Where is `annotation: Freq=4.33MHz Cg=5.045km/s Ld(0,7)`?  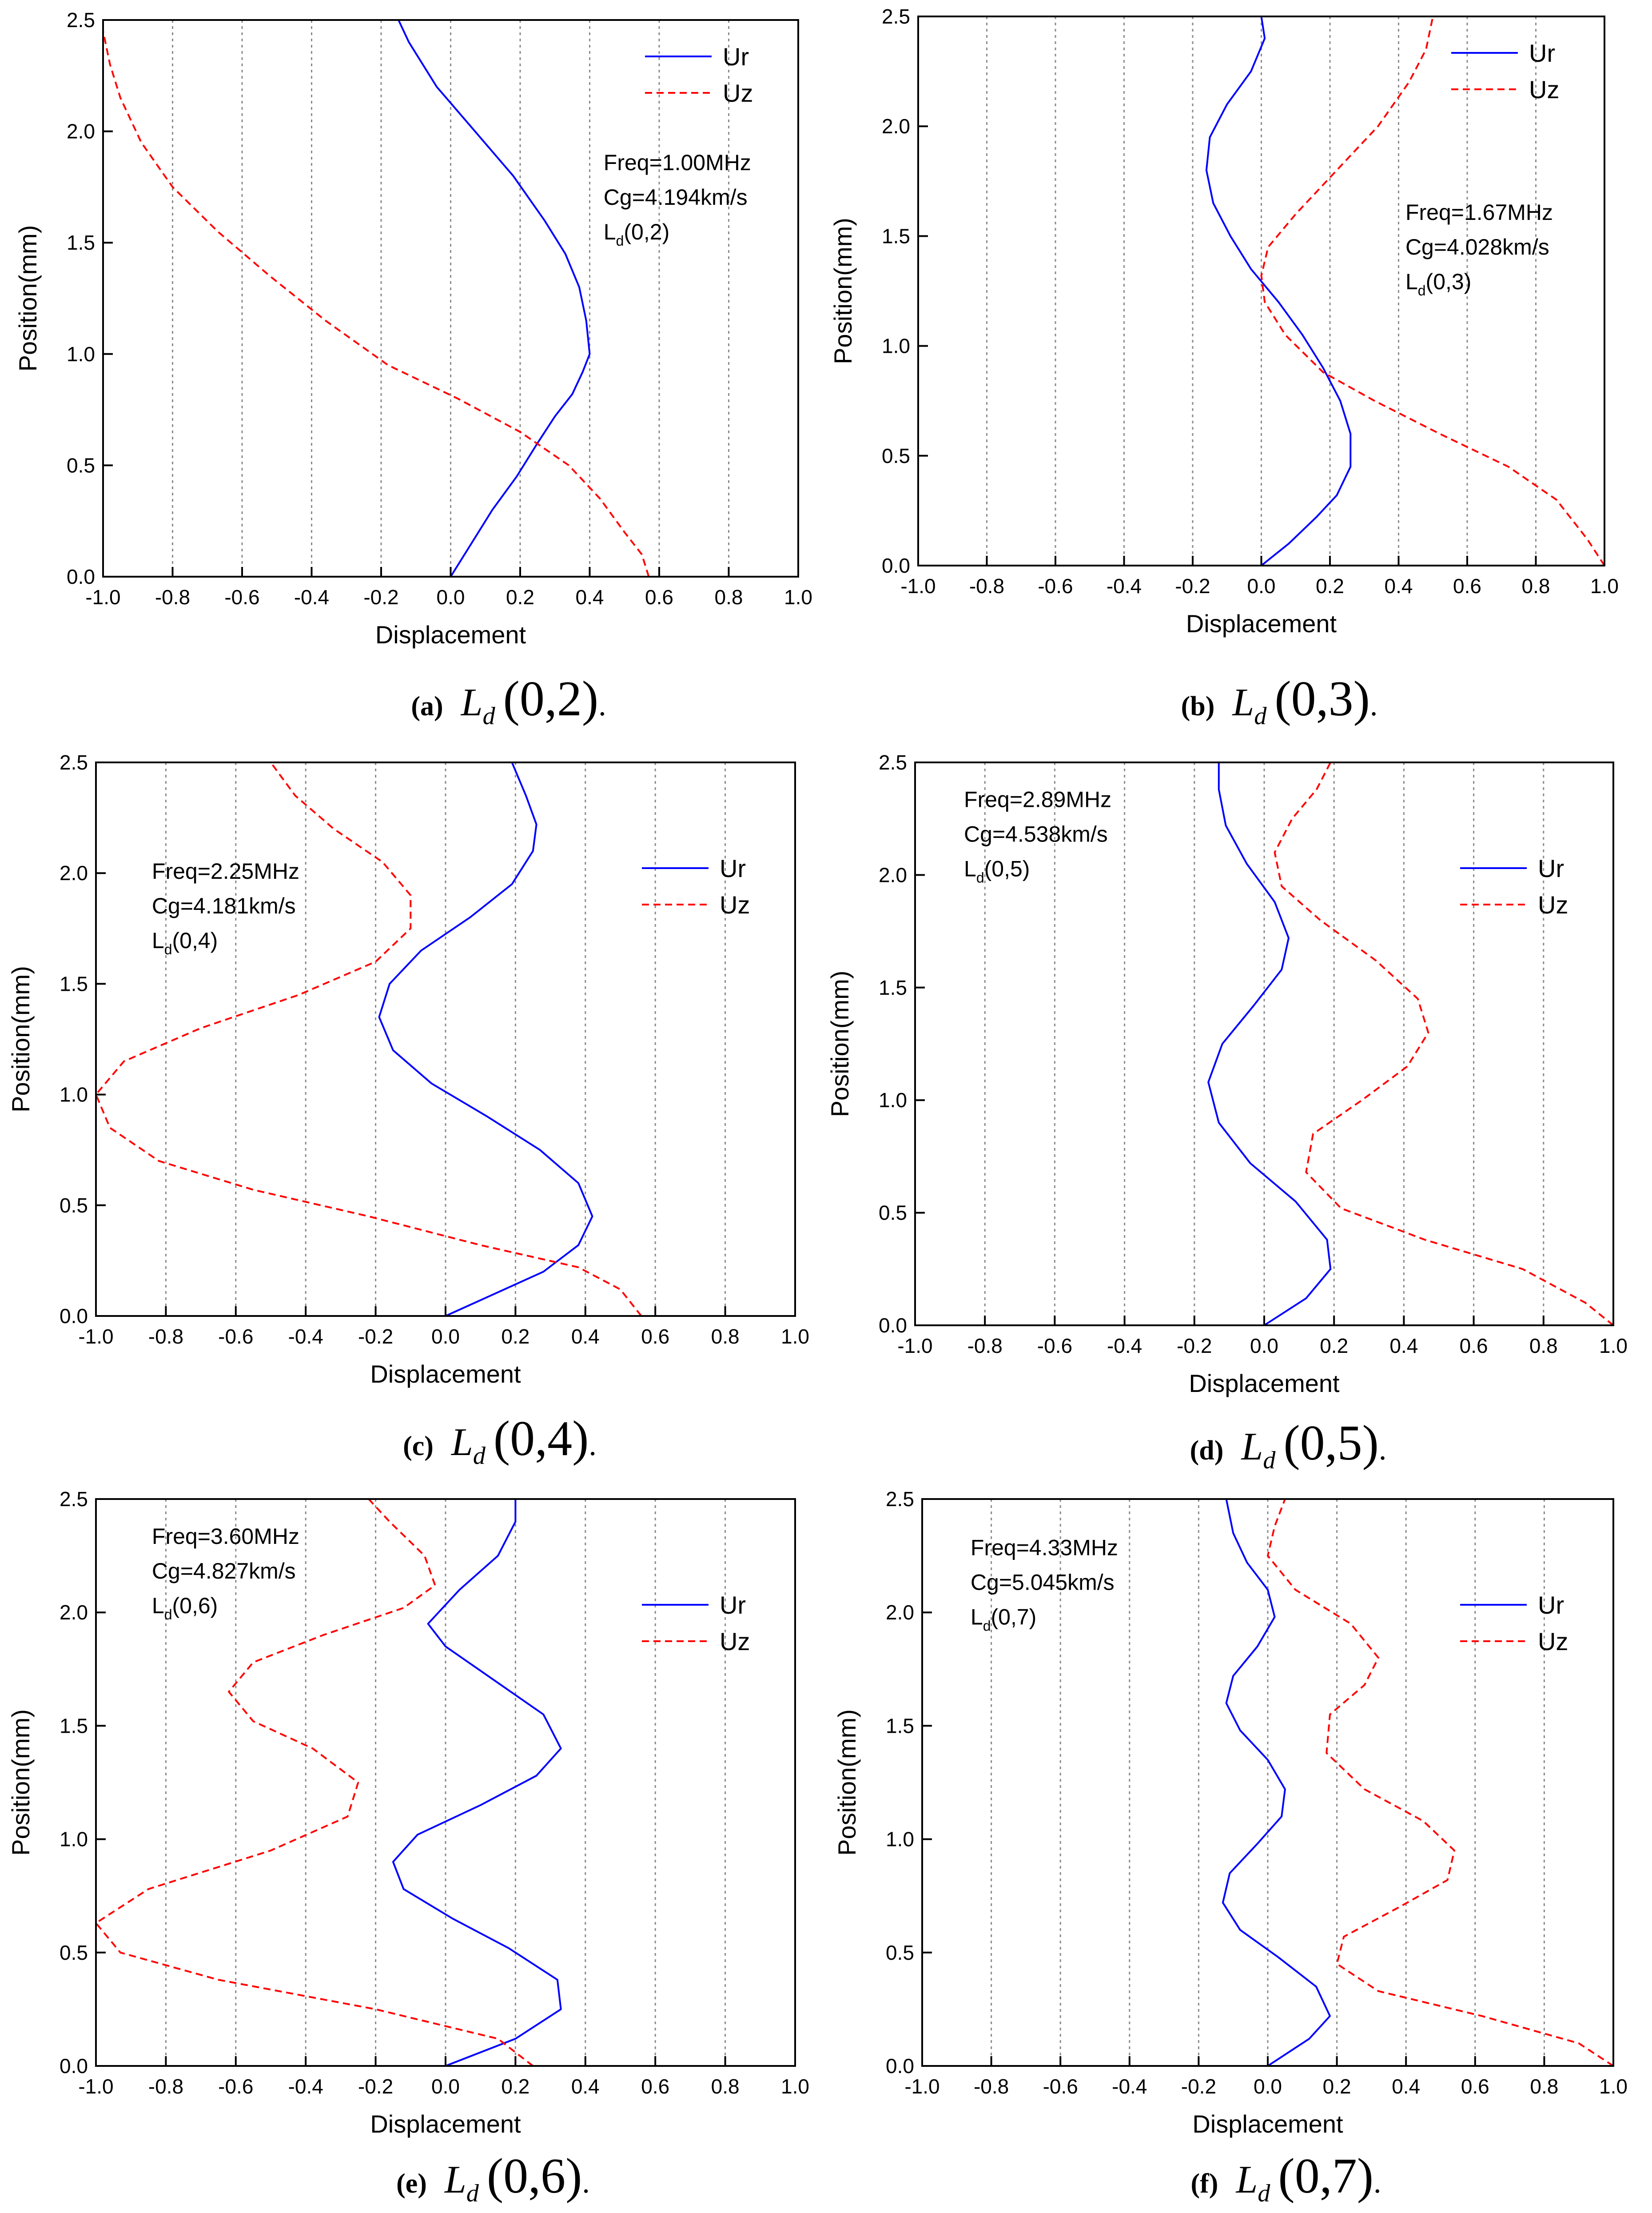 annotation: Freq=4.33MHz Cg=5.045km/s Ld(0,7) is located at coordinates (1044, 1584).